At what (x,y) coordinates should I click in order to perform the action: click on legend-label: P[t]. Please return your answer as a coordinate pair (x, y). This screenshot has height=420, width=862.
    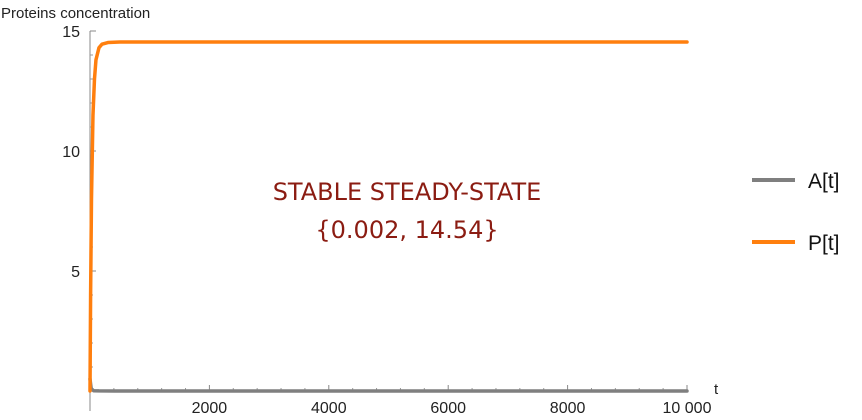
    Looking at the image, I should click on (824, 243).